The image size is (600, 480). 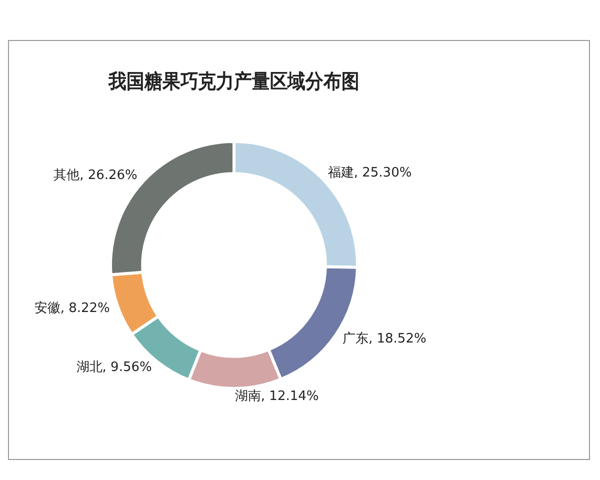 What do you see at coordinates (96, 176) in the screenshot?
I see `slice-label: 其他, 26.26%` at bounding box center [96, 176].